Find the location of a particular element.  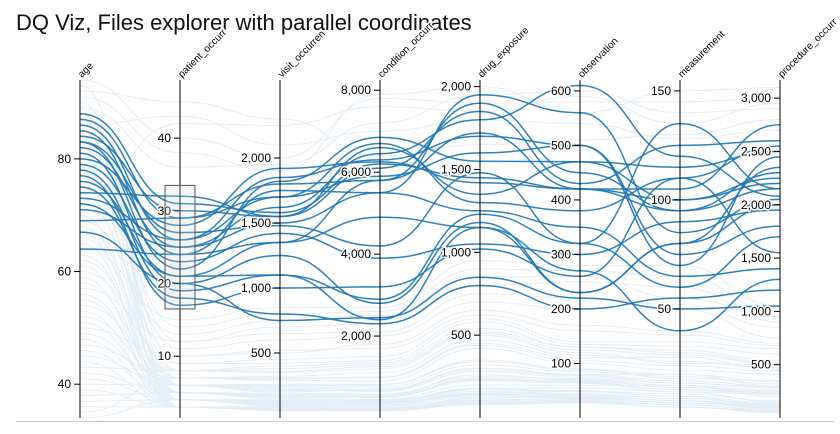

tick-label: 60 is located at coordinates (65, 272).